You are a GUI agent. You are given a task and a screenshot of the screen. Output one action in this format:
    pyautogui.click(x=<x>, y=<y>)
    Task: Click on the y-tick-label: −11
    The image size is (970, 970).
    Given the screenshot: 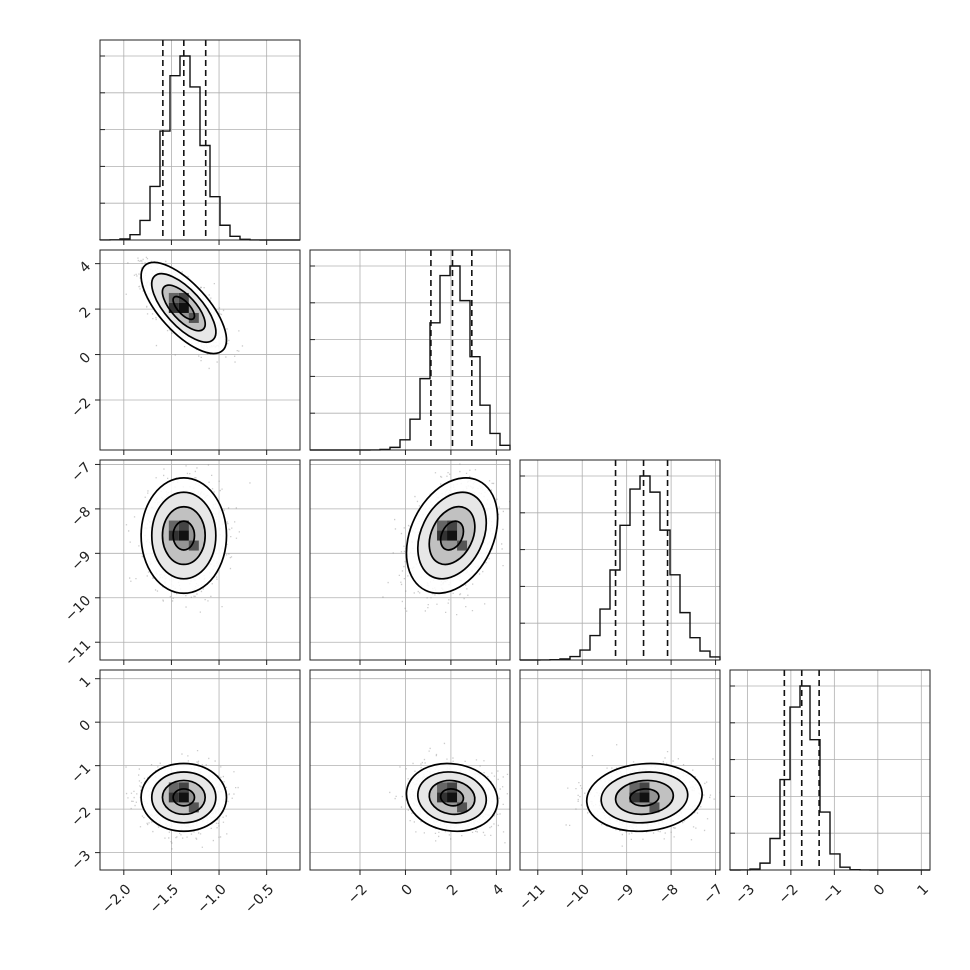 What is the action you would take?
    pyautogui.click(x=78, y=653)
    